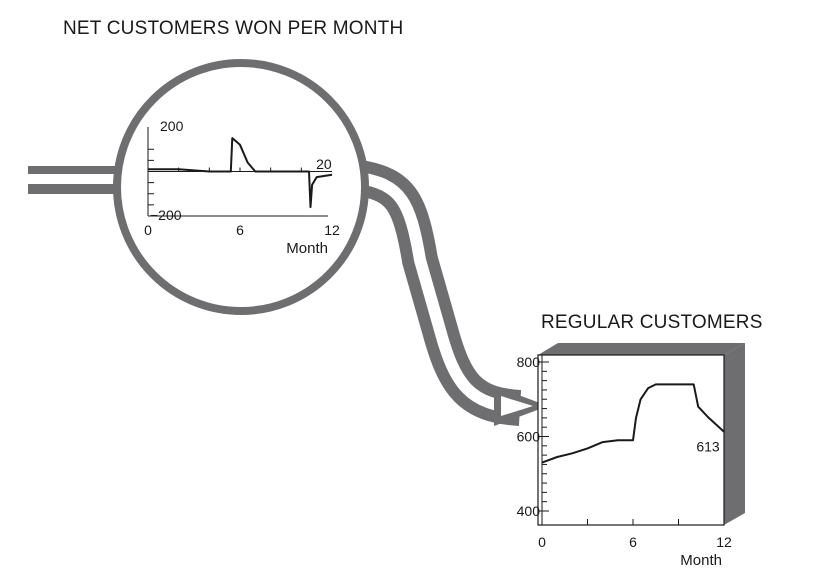  I want to click on regular-customers-chart: 800 600 400 0 6 12 Month 613, so click(624, 461).